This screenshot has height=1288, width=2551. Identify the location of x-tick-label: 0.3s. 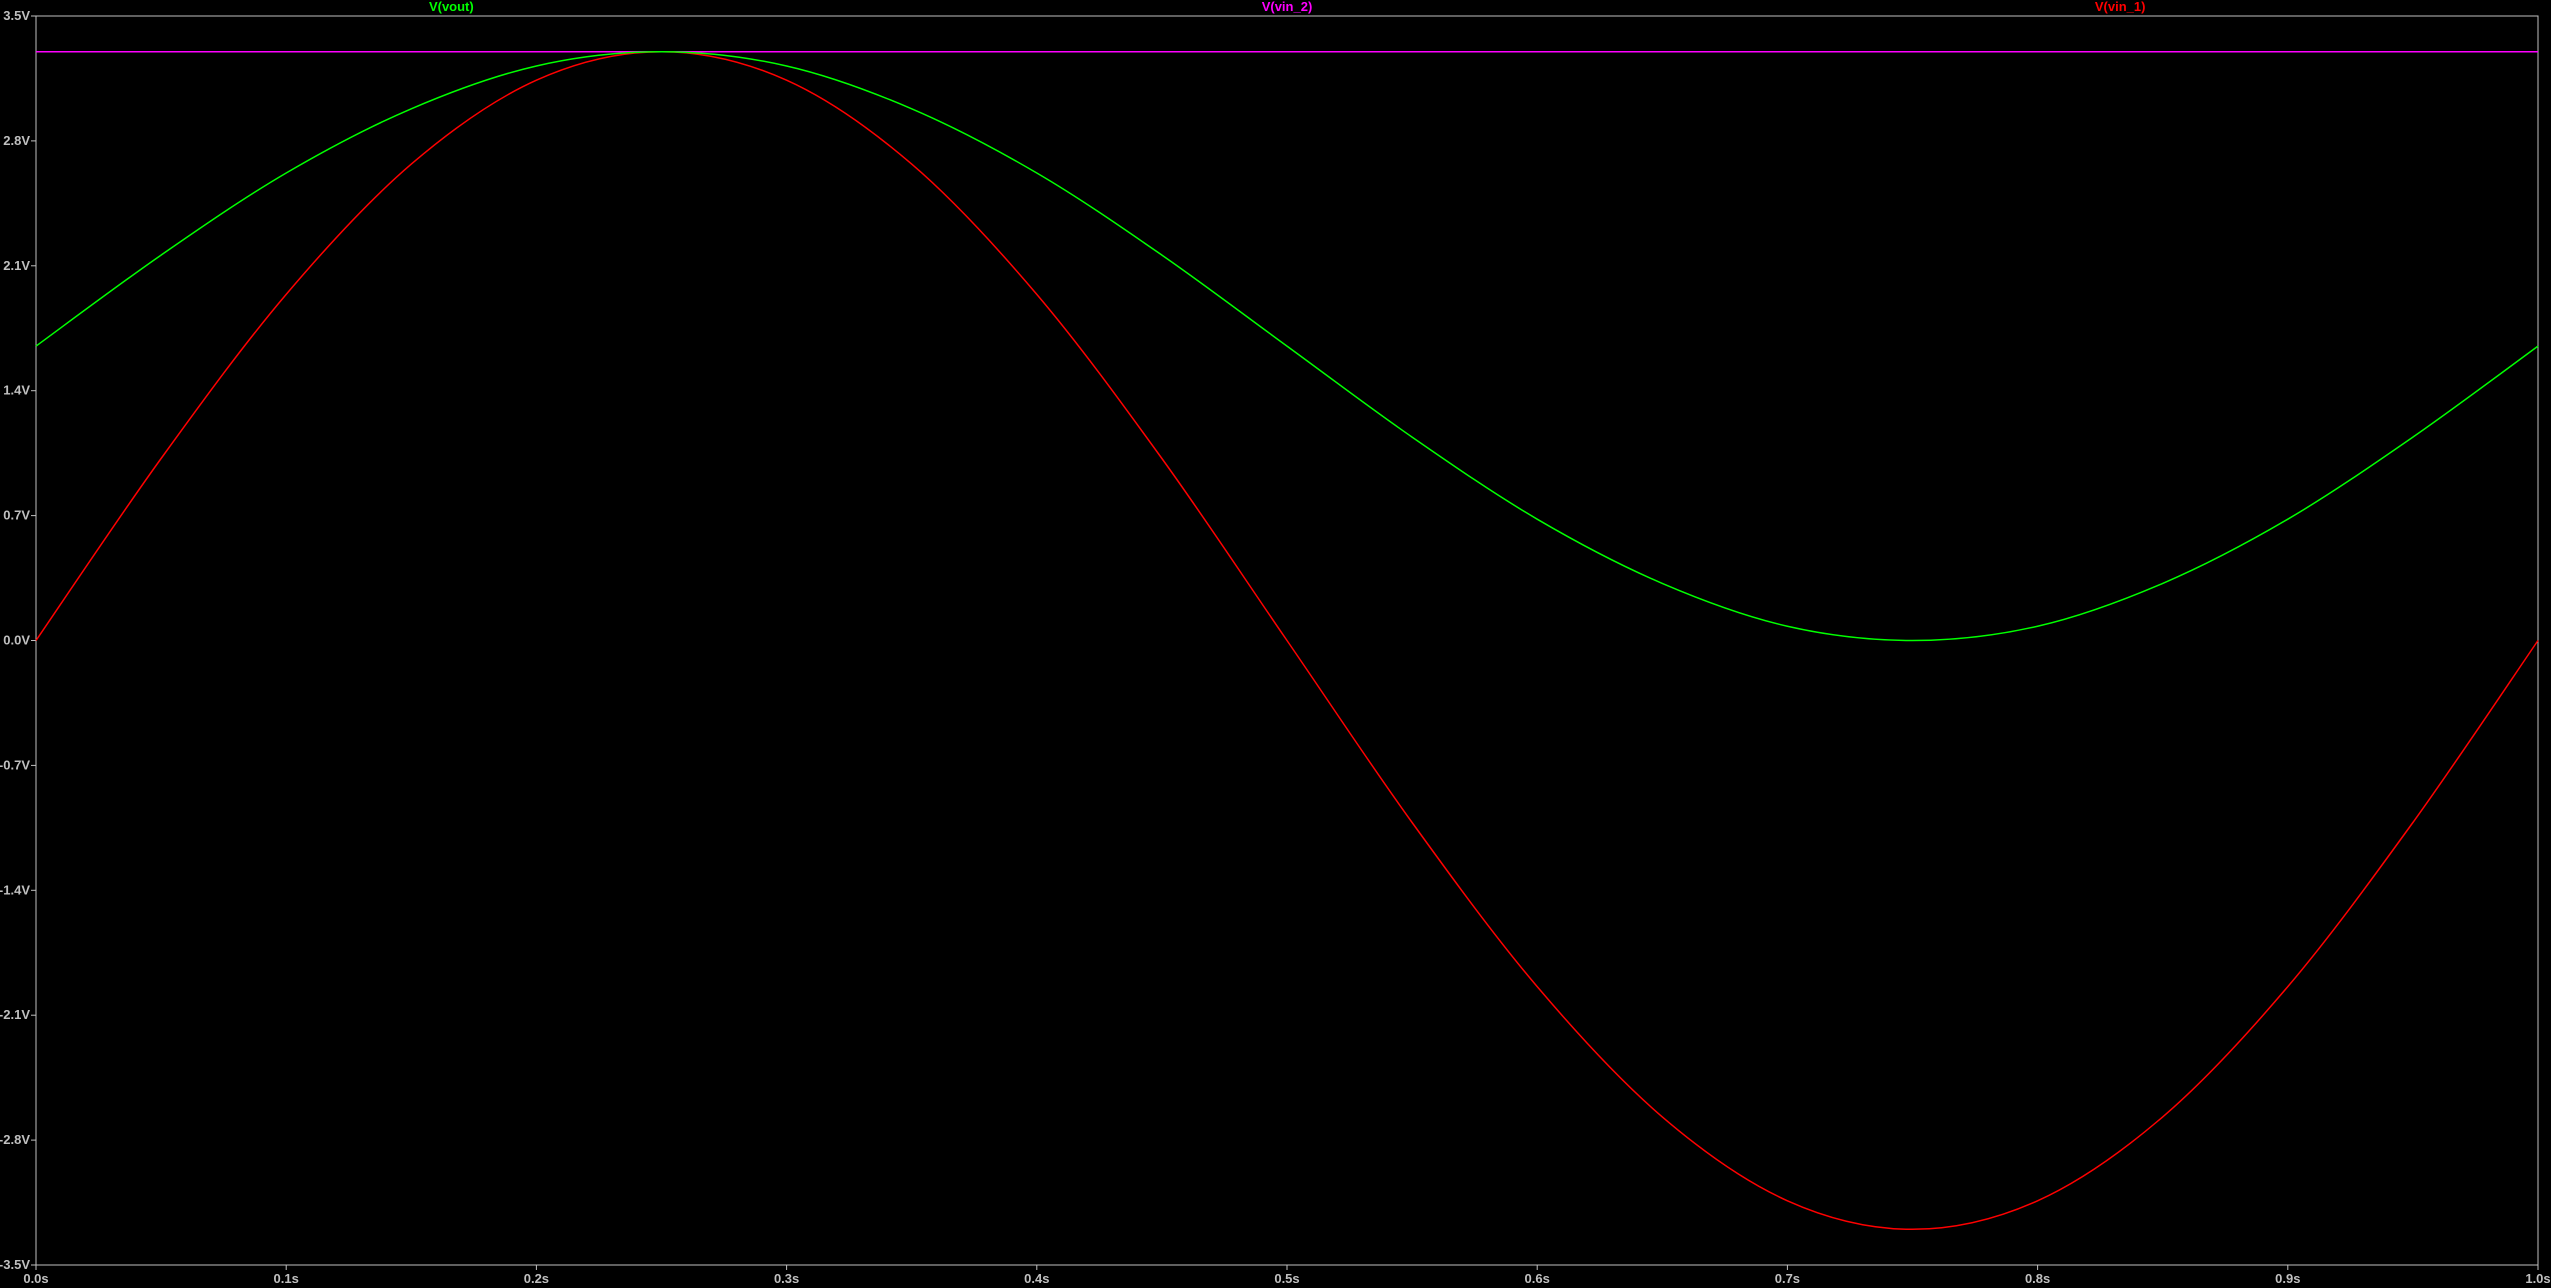
(786, 1278).